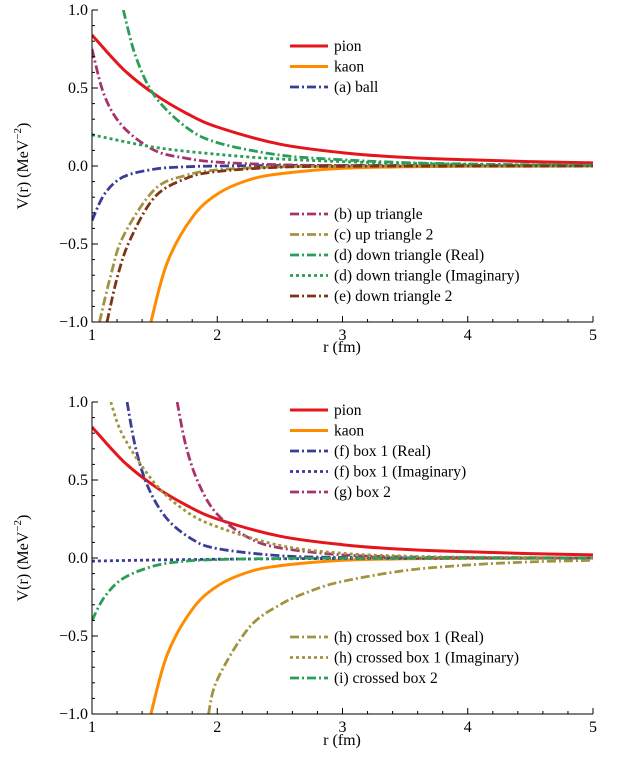  Describe the element at coordinates (386, 678) in the screenshot. I see `bottom-legend-label-7: (i) crossed box 2` at that location.